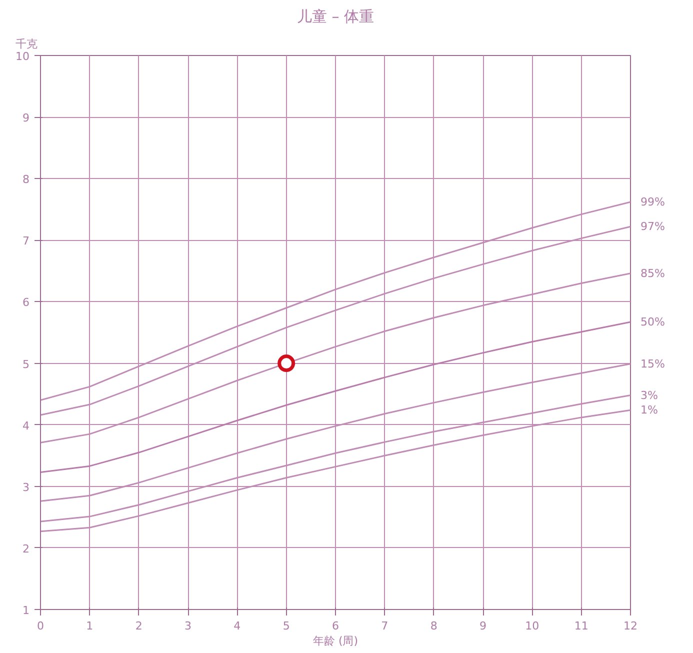 The height and width of the screenshot is (653, 693). Describe the element at coordinates (26, 364) in the screenshot. I see `y-tick-label: 5` at that location.